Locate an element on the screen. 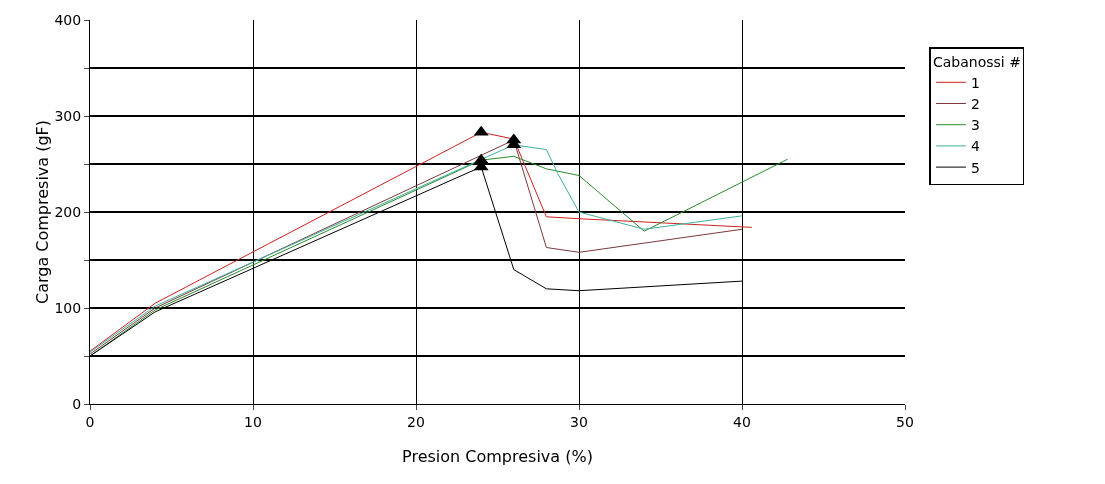  y-tick-label: 200 is located at coordinates (68, 211).